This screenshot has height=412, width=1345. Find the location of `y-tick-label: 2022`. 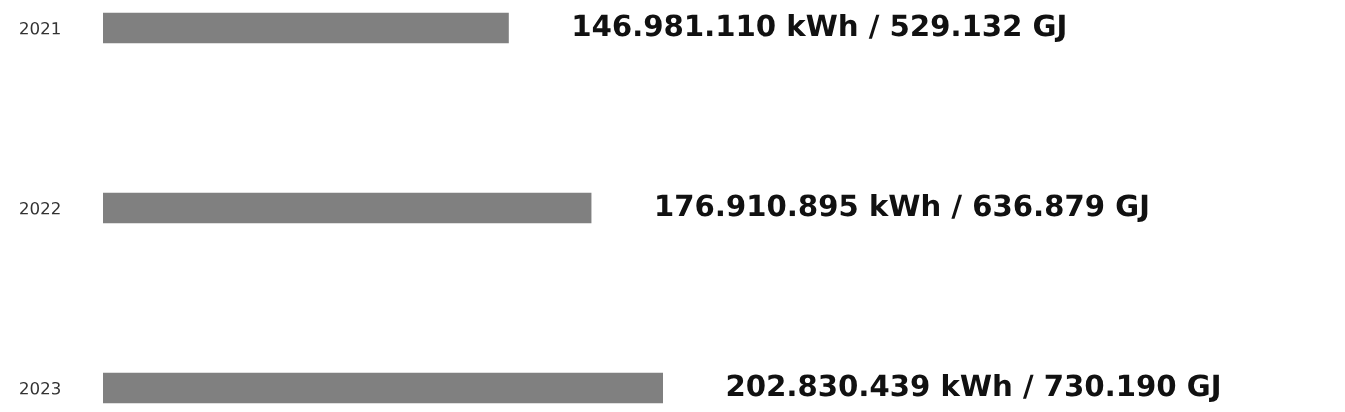

y-tick-label: 2022 is located at coordinates (40, 208).